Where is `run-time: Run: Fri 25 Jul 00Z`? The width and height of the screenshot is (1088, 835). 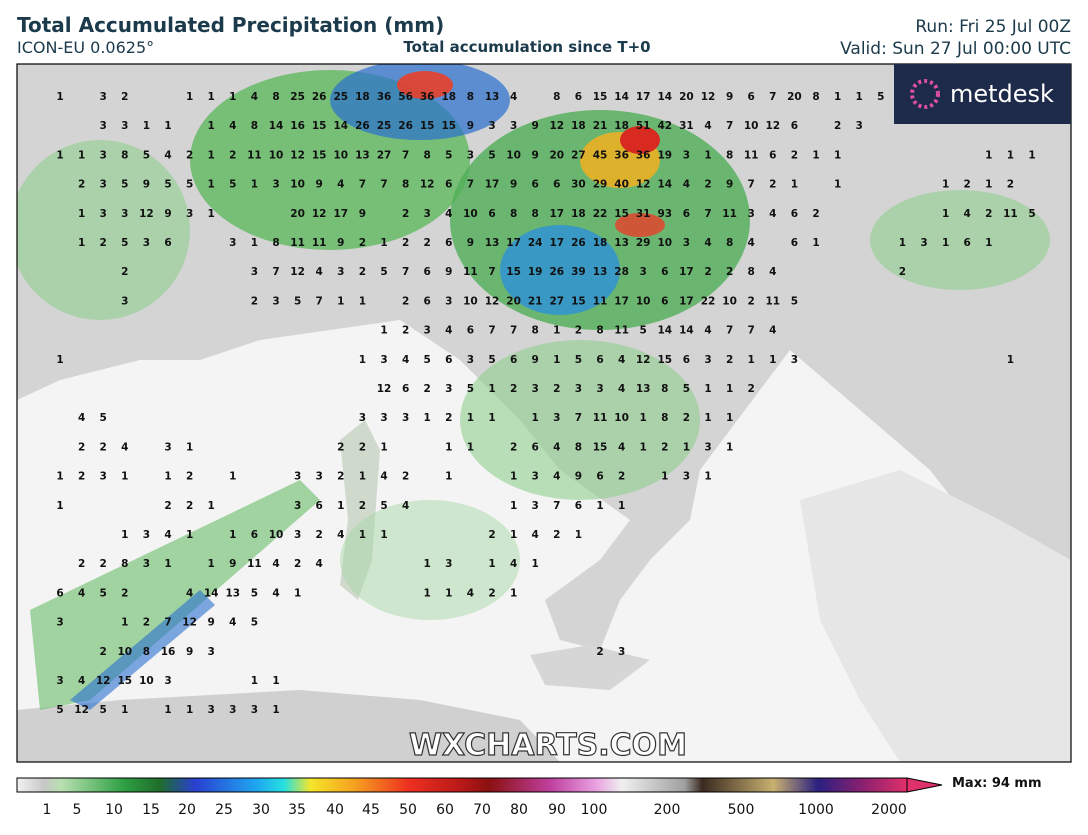
run-time: Run: Fri 25 Jul 00Z is located at coordinates (993, 27).